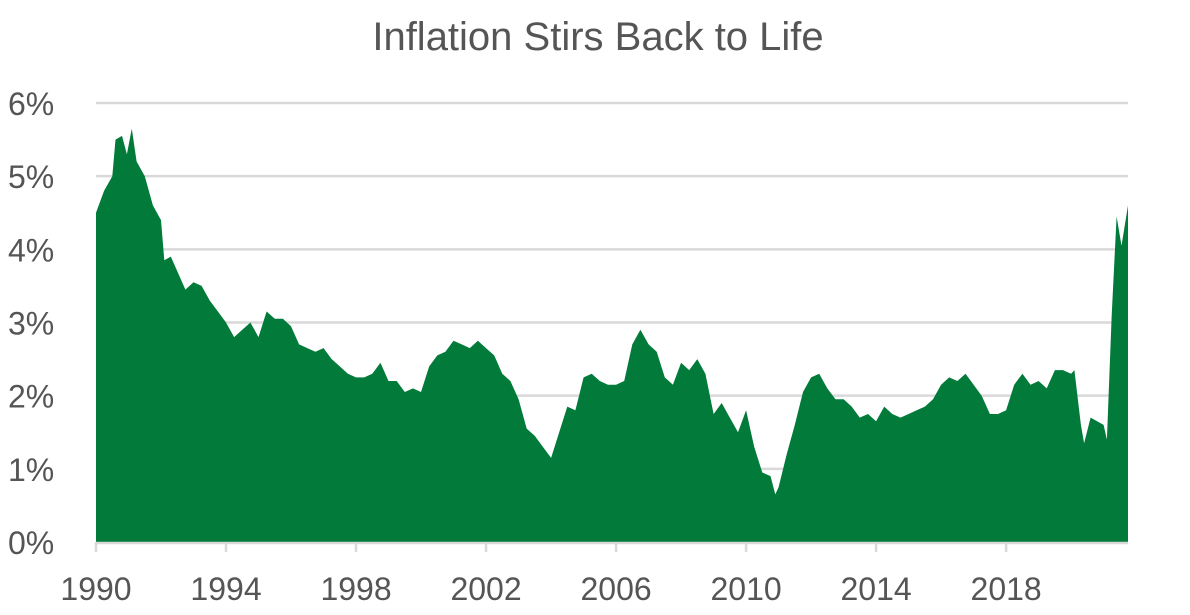 The width and height of the screenshot is (1190, 615). What do you see at coordinates (485, 589) in the screenshot?
I see `x-tick-label: 2002` at bounding box center [485, 589].